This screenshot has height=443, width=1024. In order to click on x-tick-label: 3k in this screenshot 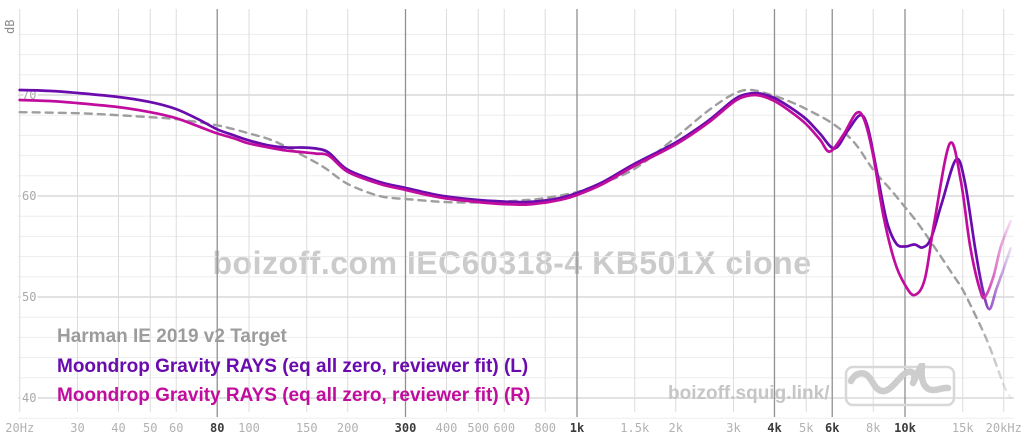, I will do `click(733, 428)`.